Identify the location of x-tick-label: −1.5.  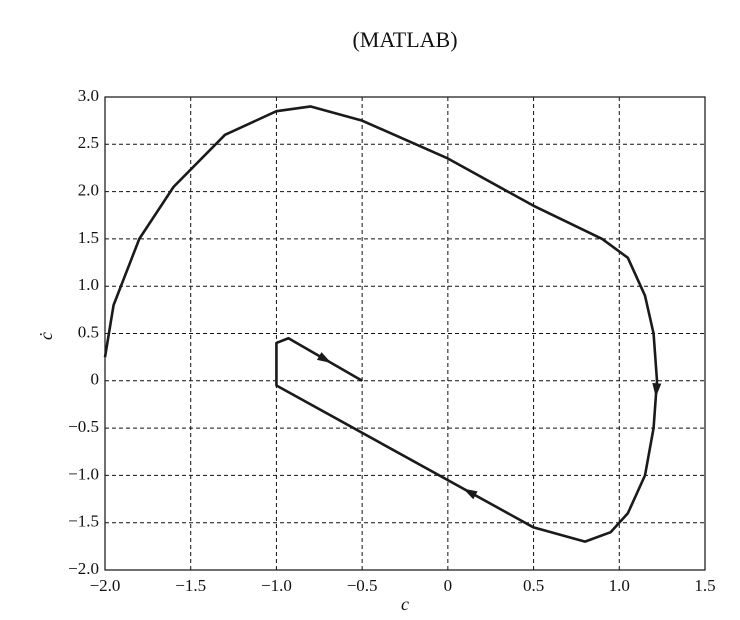
(190, 585).